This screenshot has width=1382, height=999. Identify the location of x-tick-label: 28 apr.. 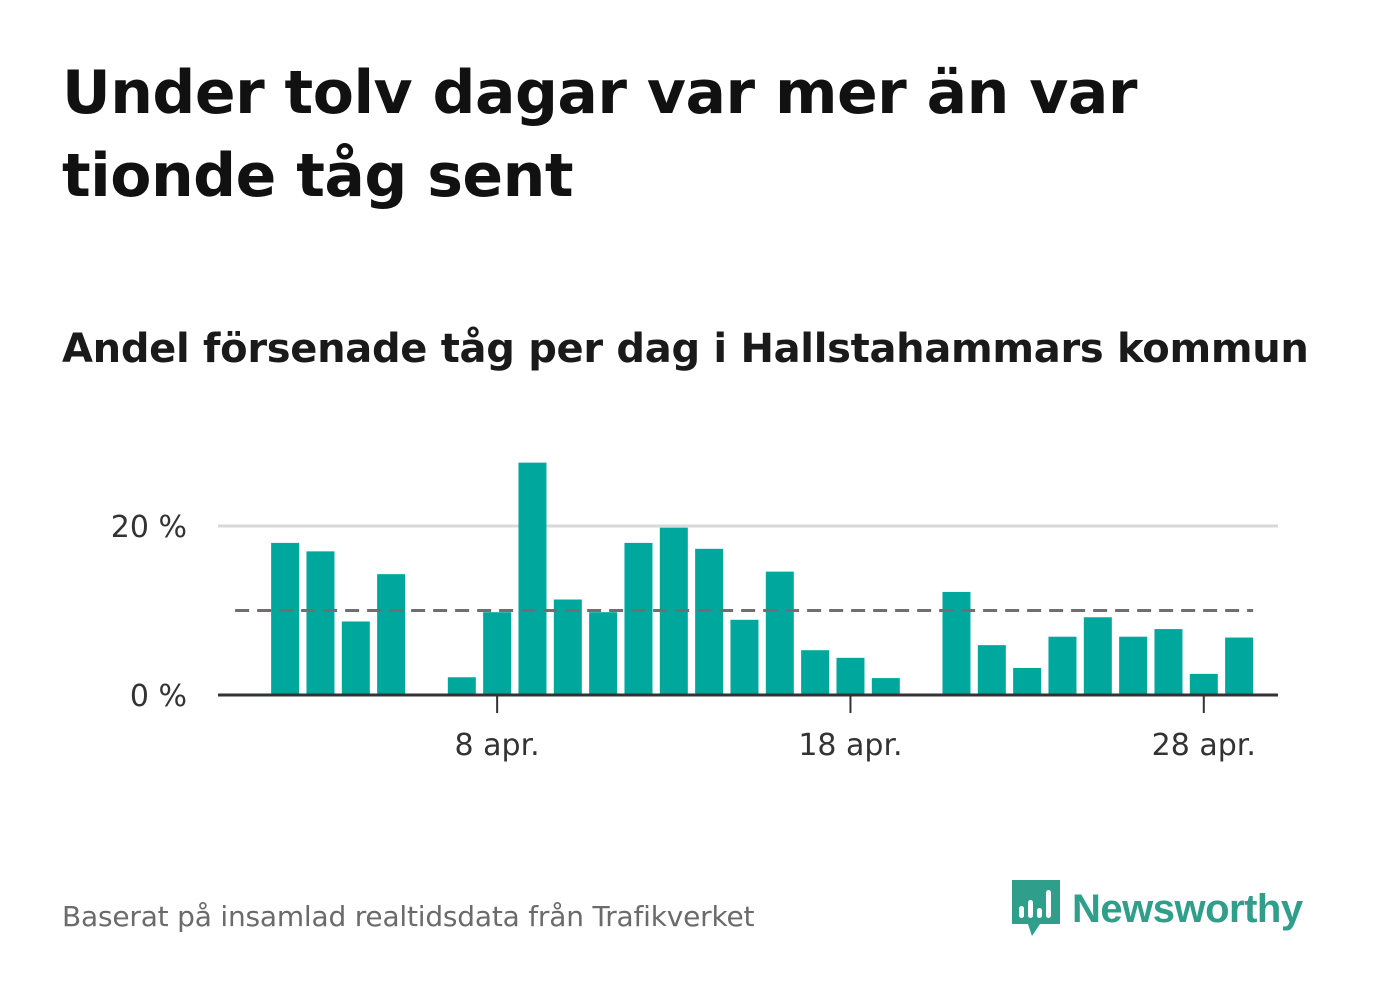
(1204, 745).